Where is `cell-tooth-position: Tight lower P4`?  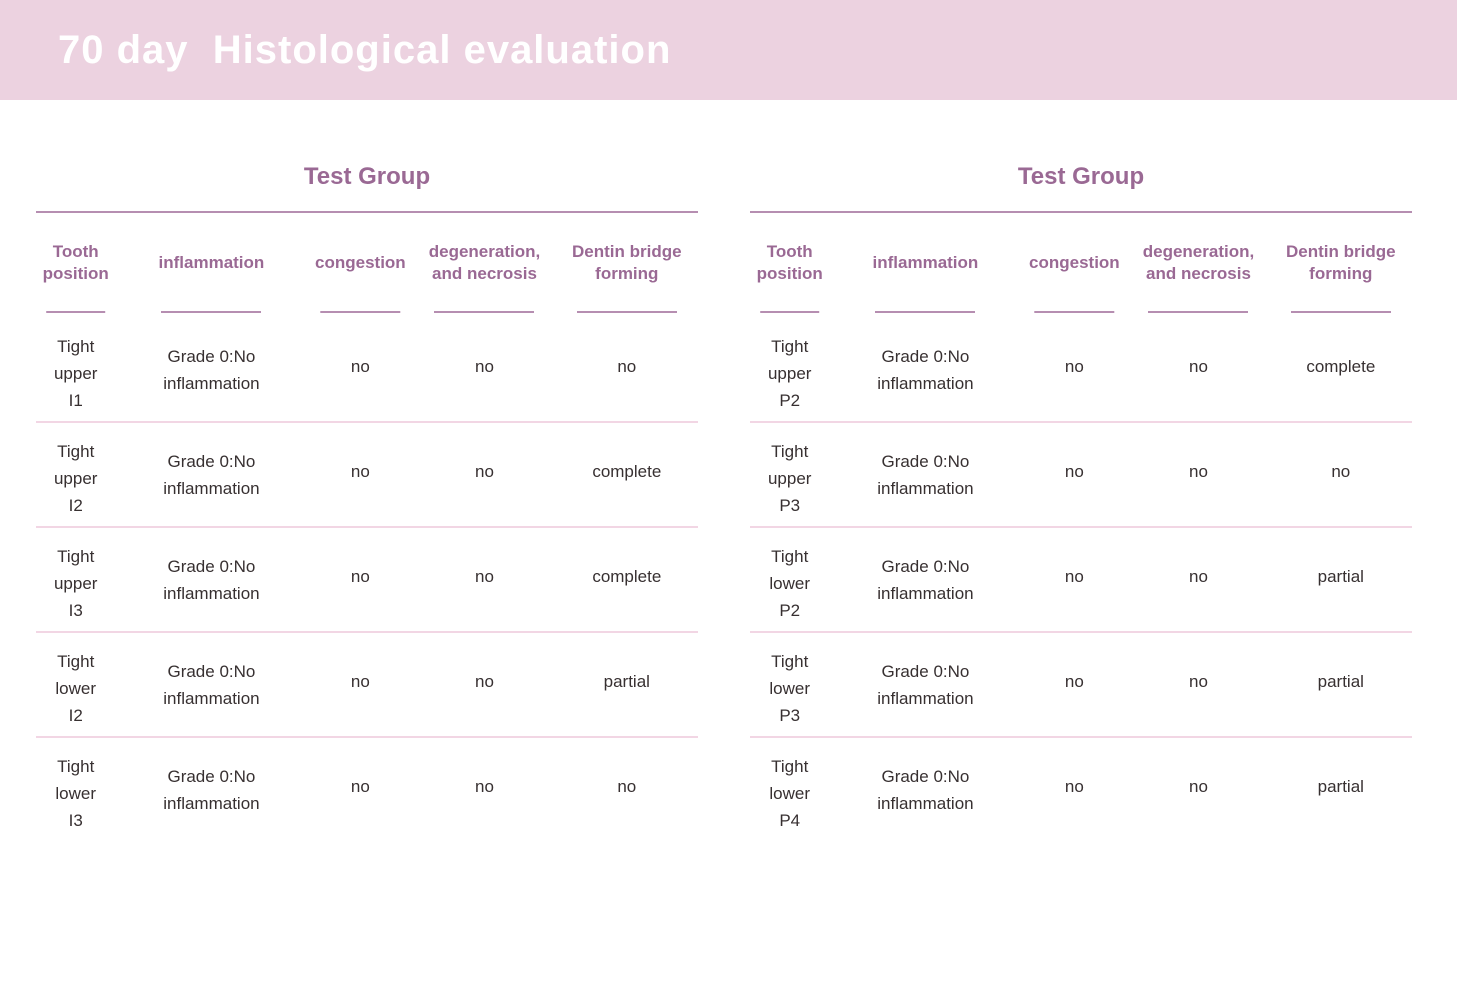
cell-tooth-position: Tight lower P4 is located at coordinates (789, 790).